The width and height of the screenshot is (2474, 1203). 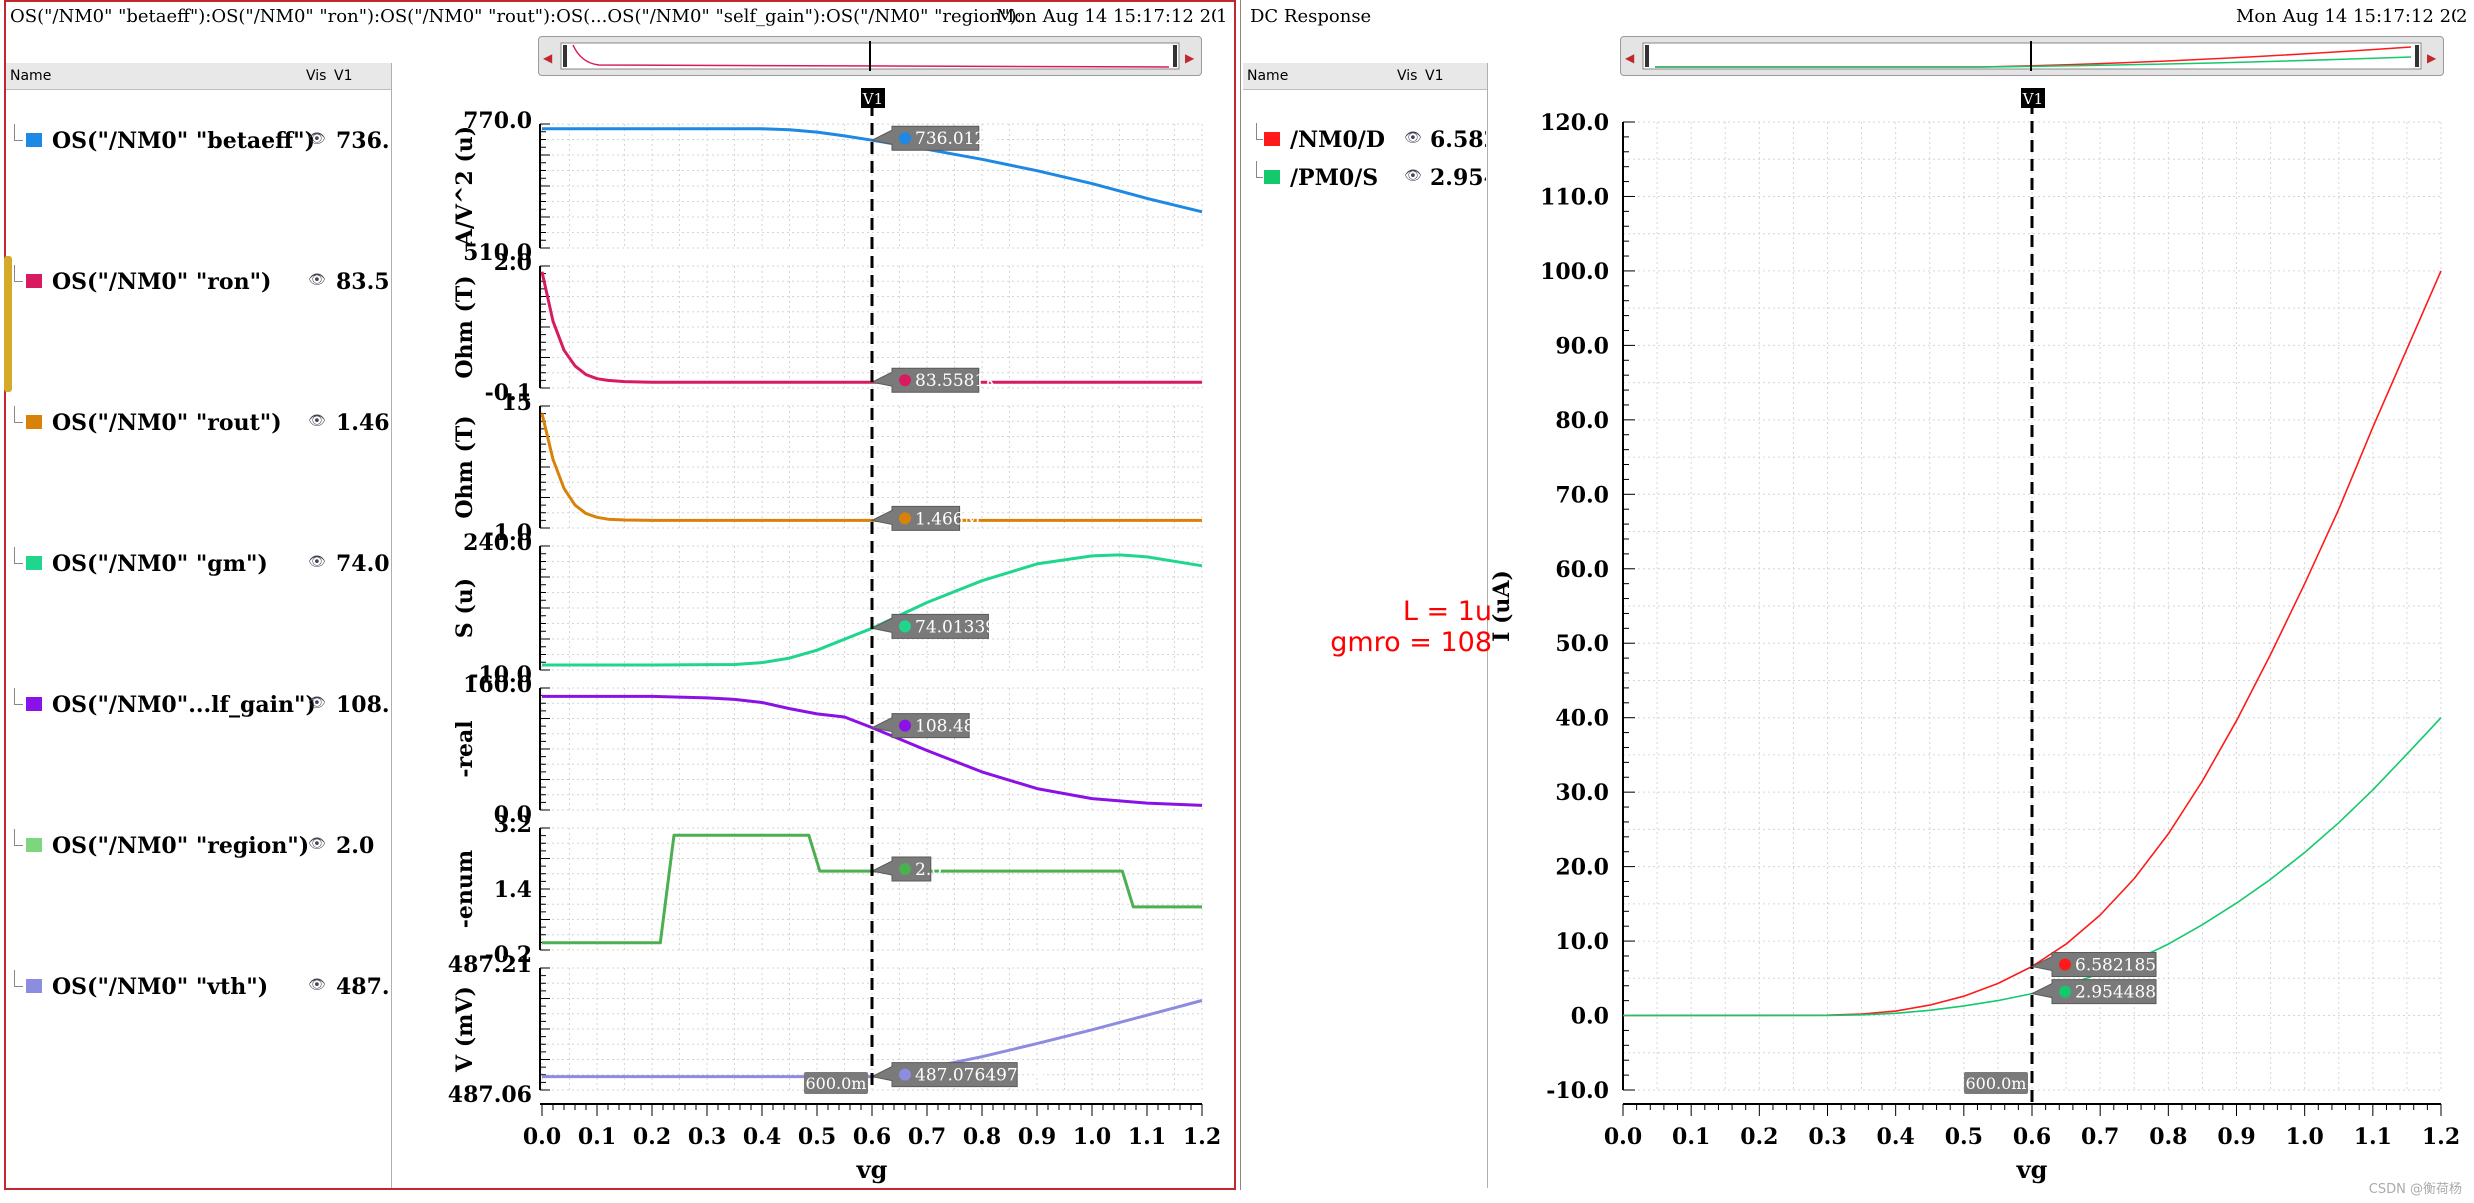 I want to click on legend-value: 2.954, so click(x=1458, y=178).